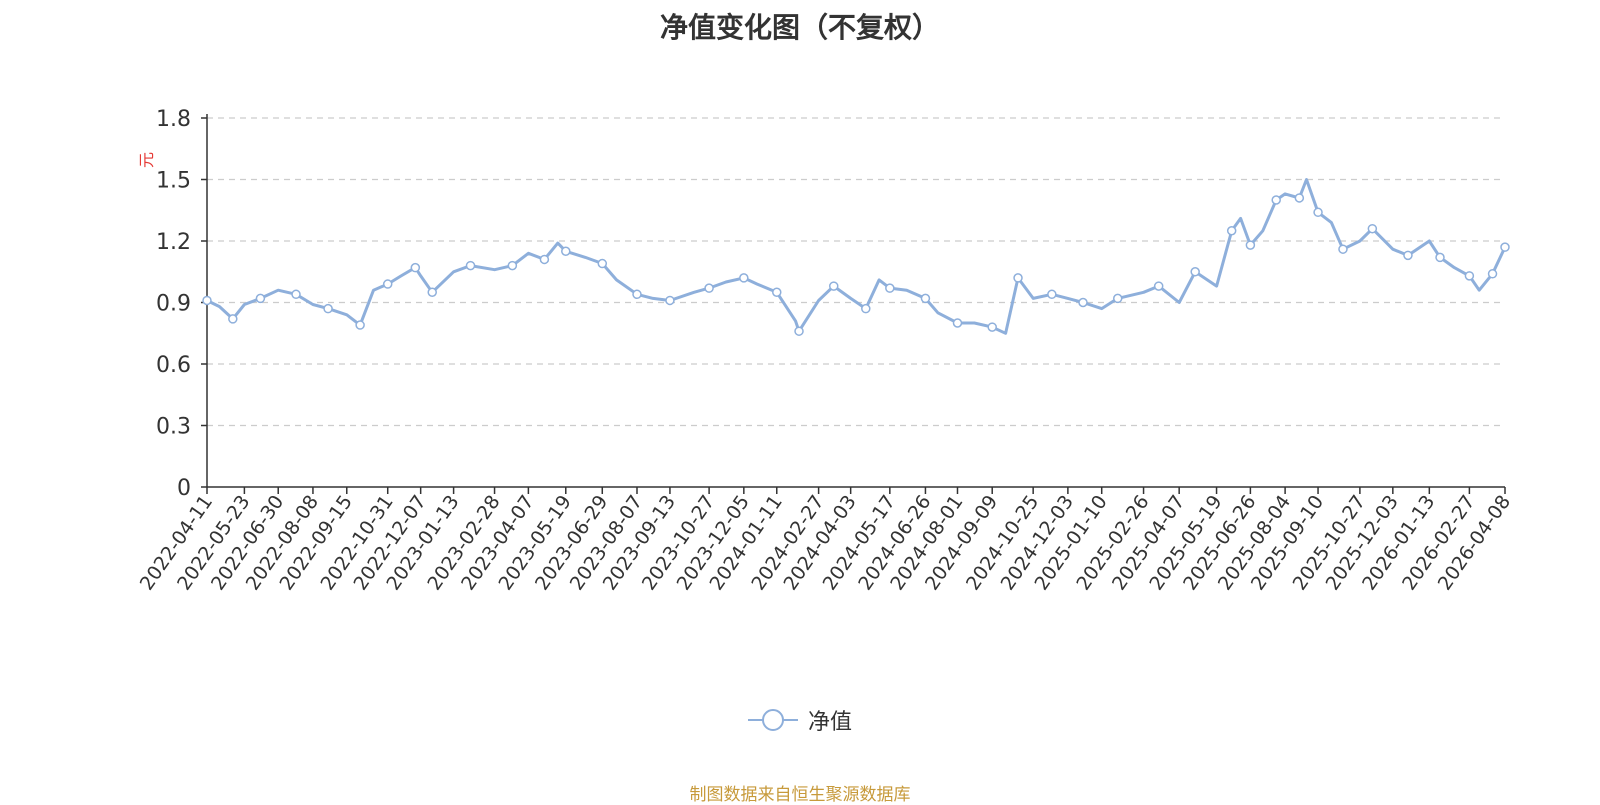  Describe the element at coordinates (799, 27) in the screenshot. I see `chart-title: 净值变化图（不复权）` at that location.